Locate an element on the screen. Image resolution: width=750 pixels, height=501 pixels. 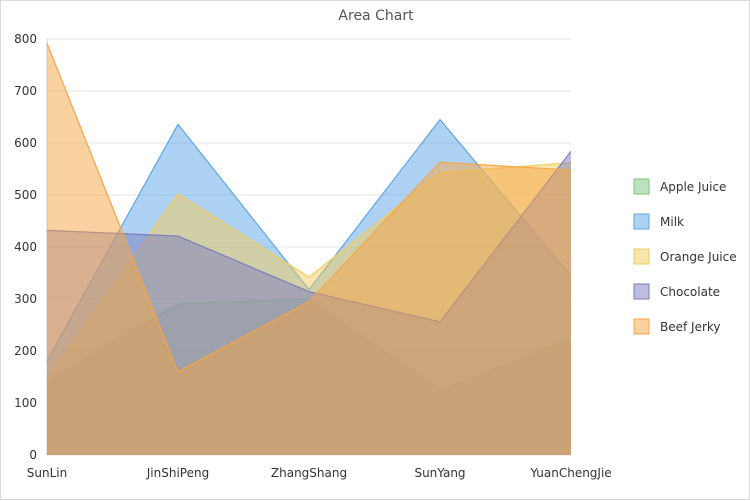
legend-label: Milk is located at coordinates (672, 222).